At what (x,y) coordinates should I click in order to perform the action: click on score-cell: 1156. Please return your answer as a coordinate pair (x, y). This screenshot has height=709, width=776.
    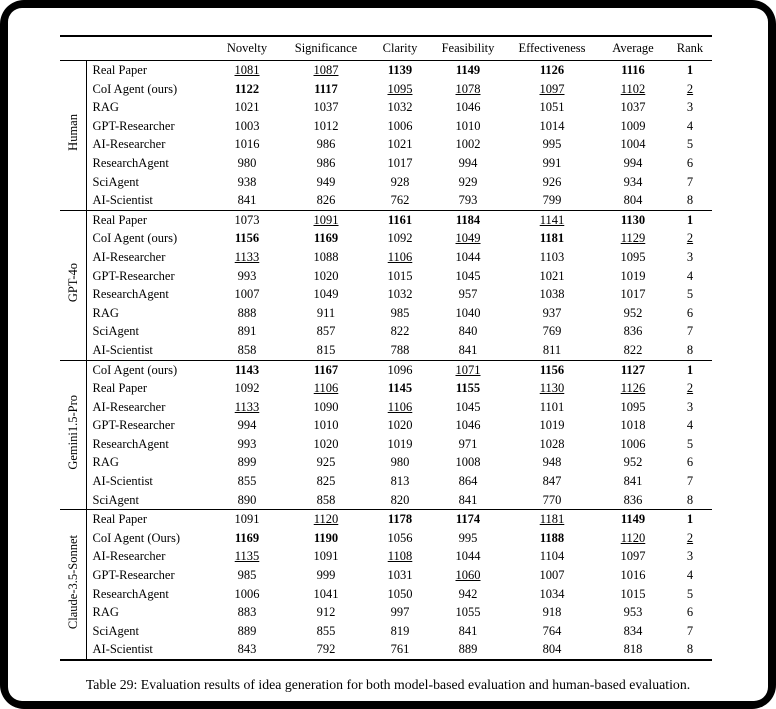
    Looking at the image, I should click on (247, 238).